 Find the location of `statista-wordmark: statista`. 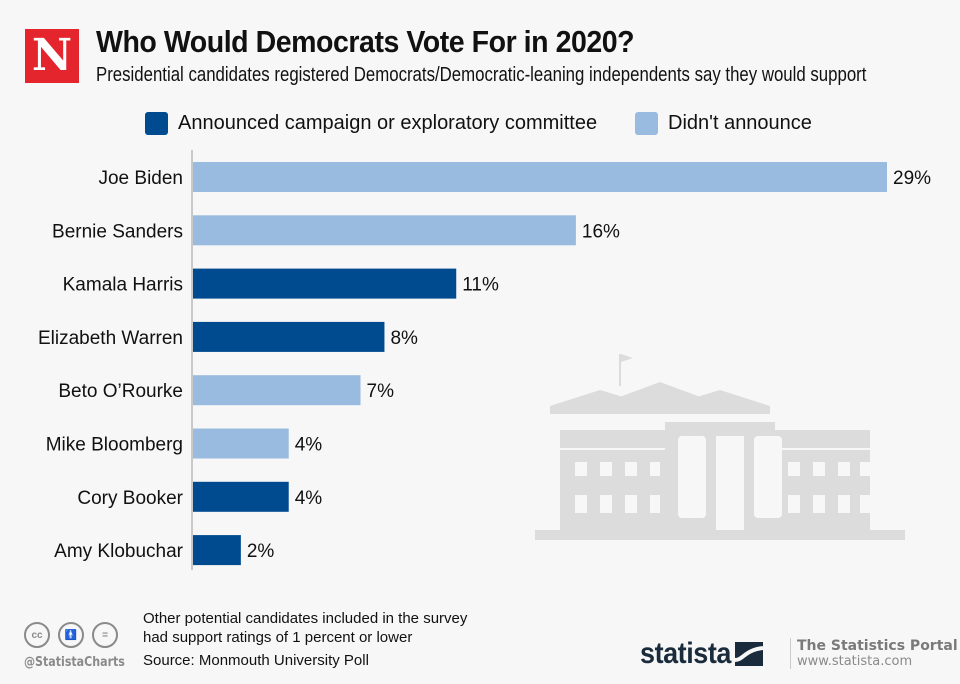

statista-wordmark: statista is located at coordinates (685, 653).